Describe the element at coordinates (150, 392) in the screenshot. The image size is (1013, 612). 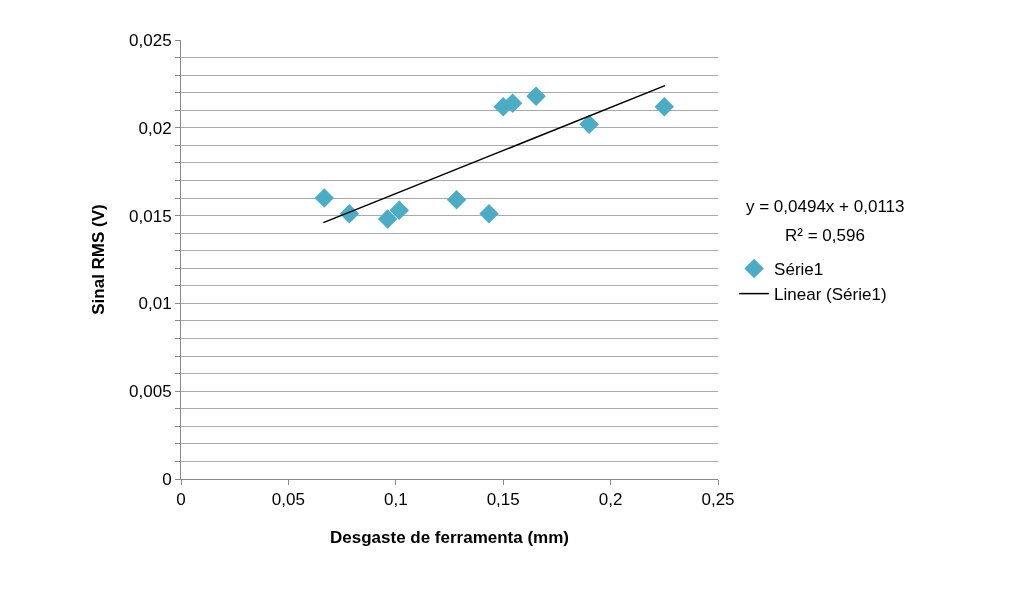
I see `y-tick-label: 0,005` at that location.